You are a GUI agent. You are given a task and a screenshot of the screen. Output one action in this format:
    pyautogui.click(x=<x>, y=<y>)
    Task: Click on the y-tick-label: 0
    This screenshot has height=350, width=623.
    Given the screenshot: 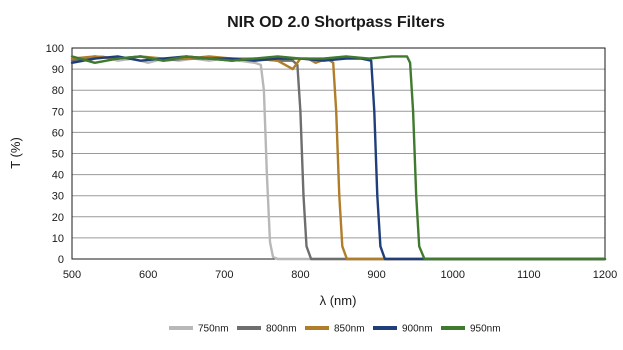 What is the action you would take?
    pyautogui.click(x=61, y=260)
    